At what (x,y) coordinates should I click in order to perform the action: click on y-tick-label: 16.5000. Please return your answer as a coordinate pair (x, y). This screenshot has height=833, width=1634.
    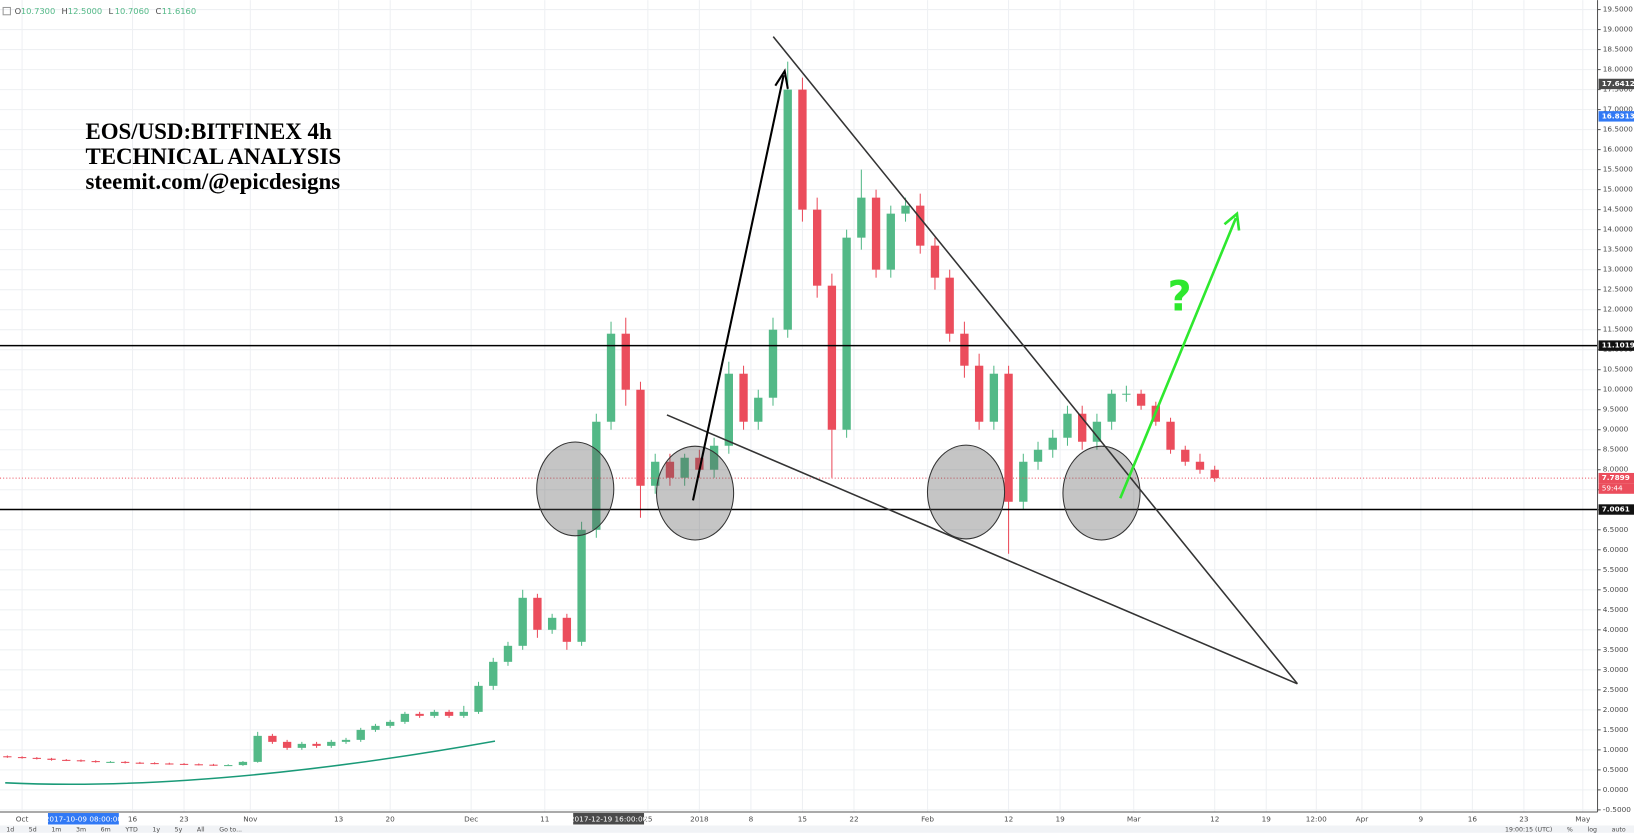
    Looking at the image, I should click on (1618, 129).